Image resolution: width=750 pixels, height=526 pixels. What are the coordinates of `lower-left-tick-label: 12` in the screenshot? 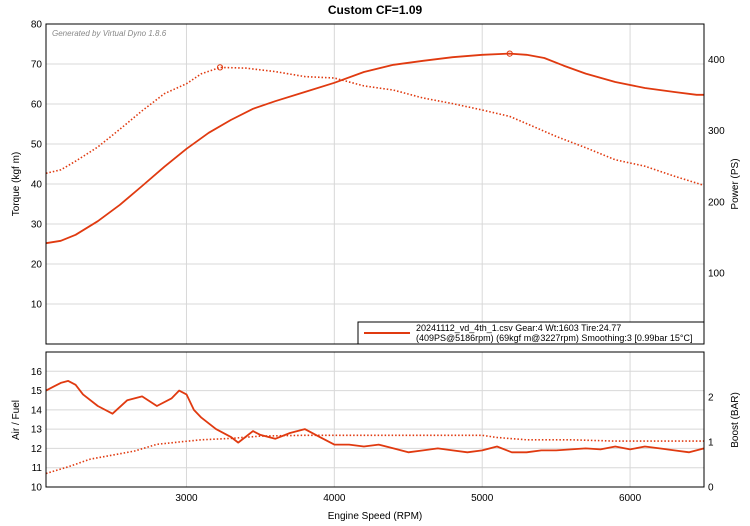 It's located at (37, 449).